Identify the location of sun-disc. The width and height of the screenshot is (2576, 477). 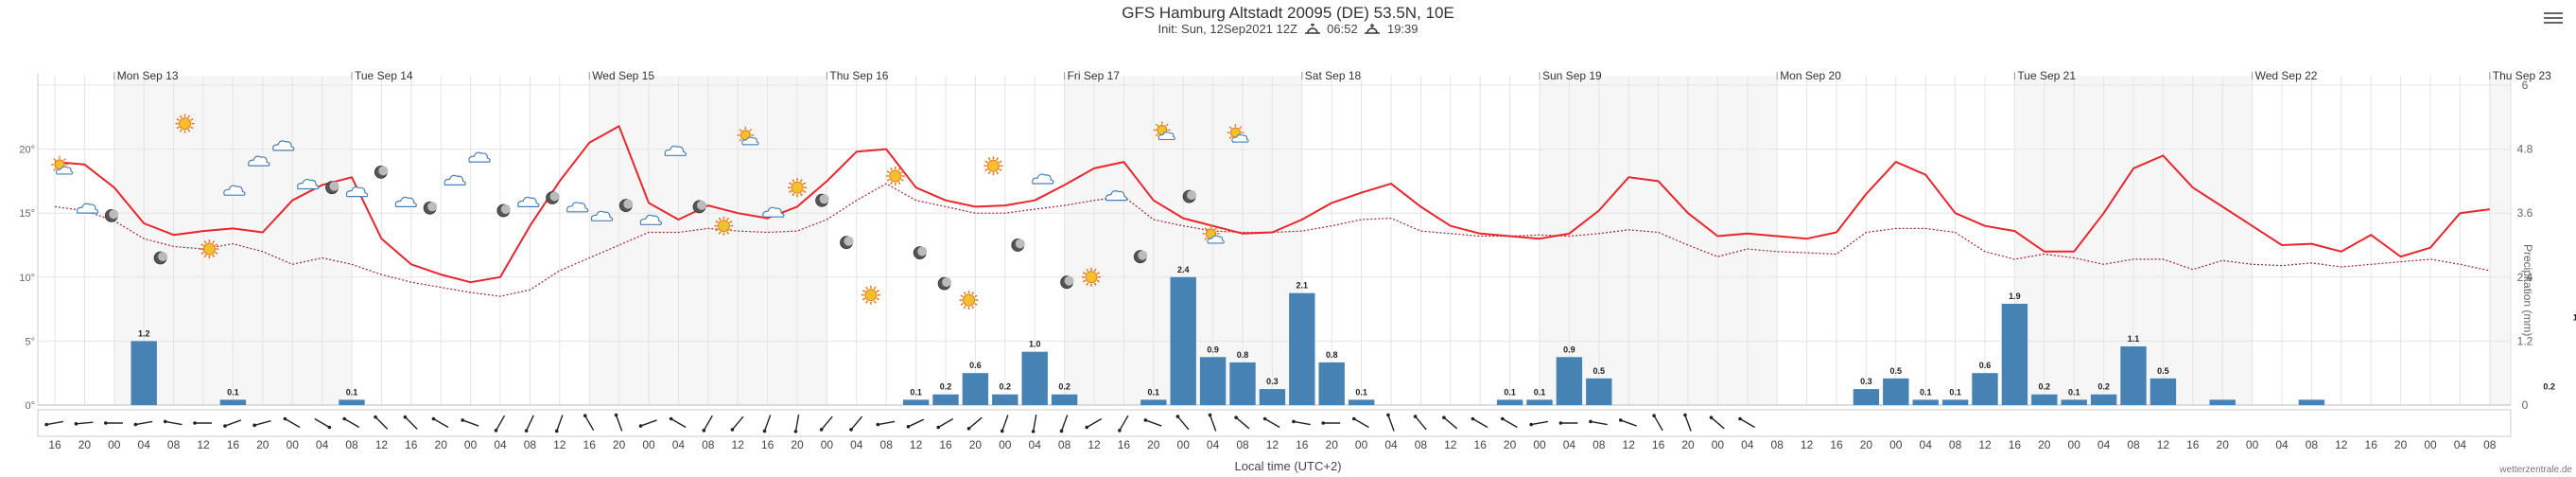
(209, 249).